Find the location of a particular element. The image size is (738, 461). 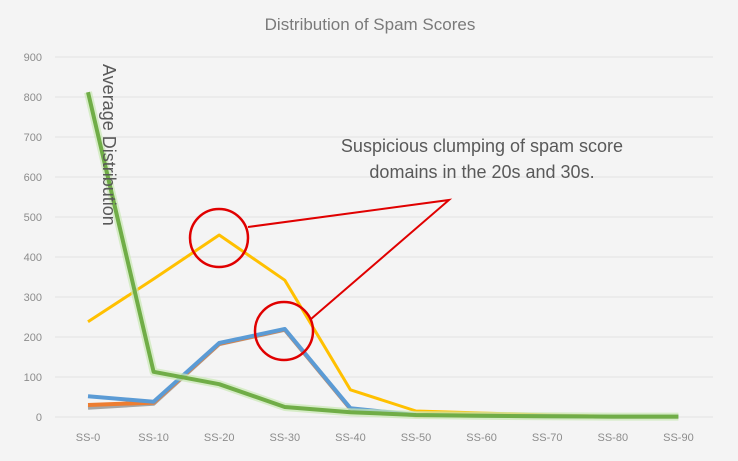

highlight-callouts is located at coordinates (320, 280).